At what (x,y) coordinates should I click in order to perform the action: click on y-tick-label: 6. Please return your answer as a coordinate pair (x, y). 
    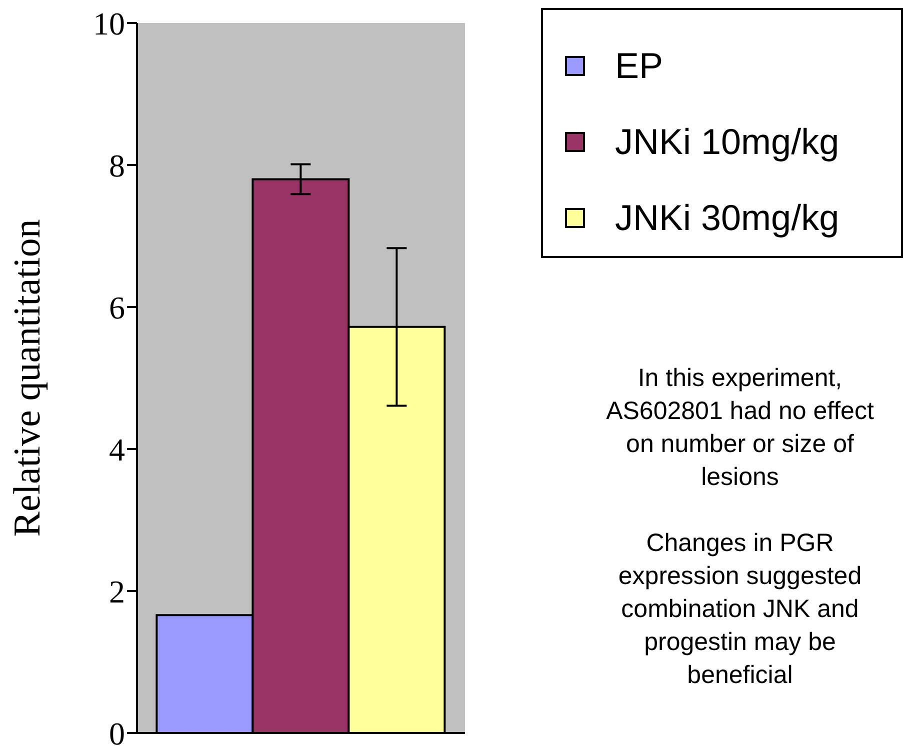
    Looking at the image, I should click on (117, 307).